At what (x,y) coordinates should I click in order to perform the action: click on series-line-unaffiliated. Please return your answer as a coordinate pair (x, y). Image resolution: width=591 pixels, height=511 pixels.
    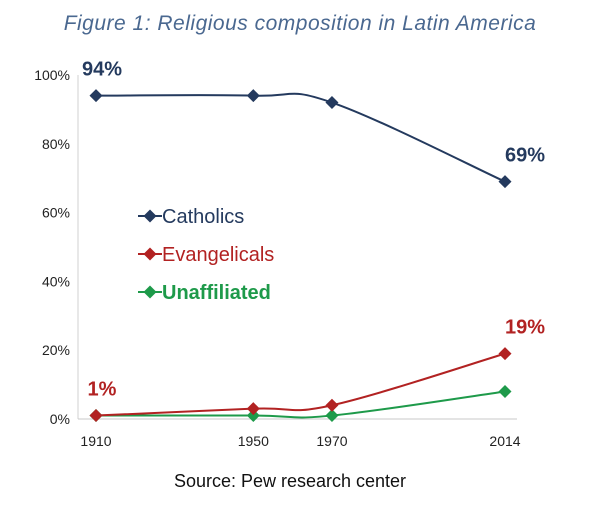
    Looking at the image, I should click on (300, 404).